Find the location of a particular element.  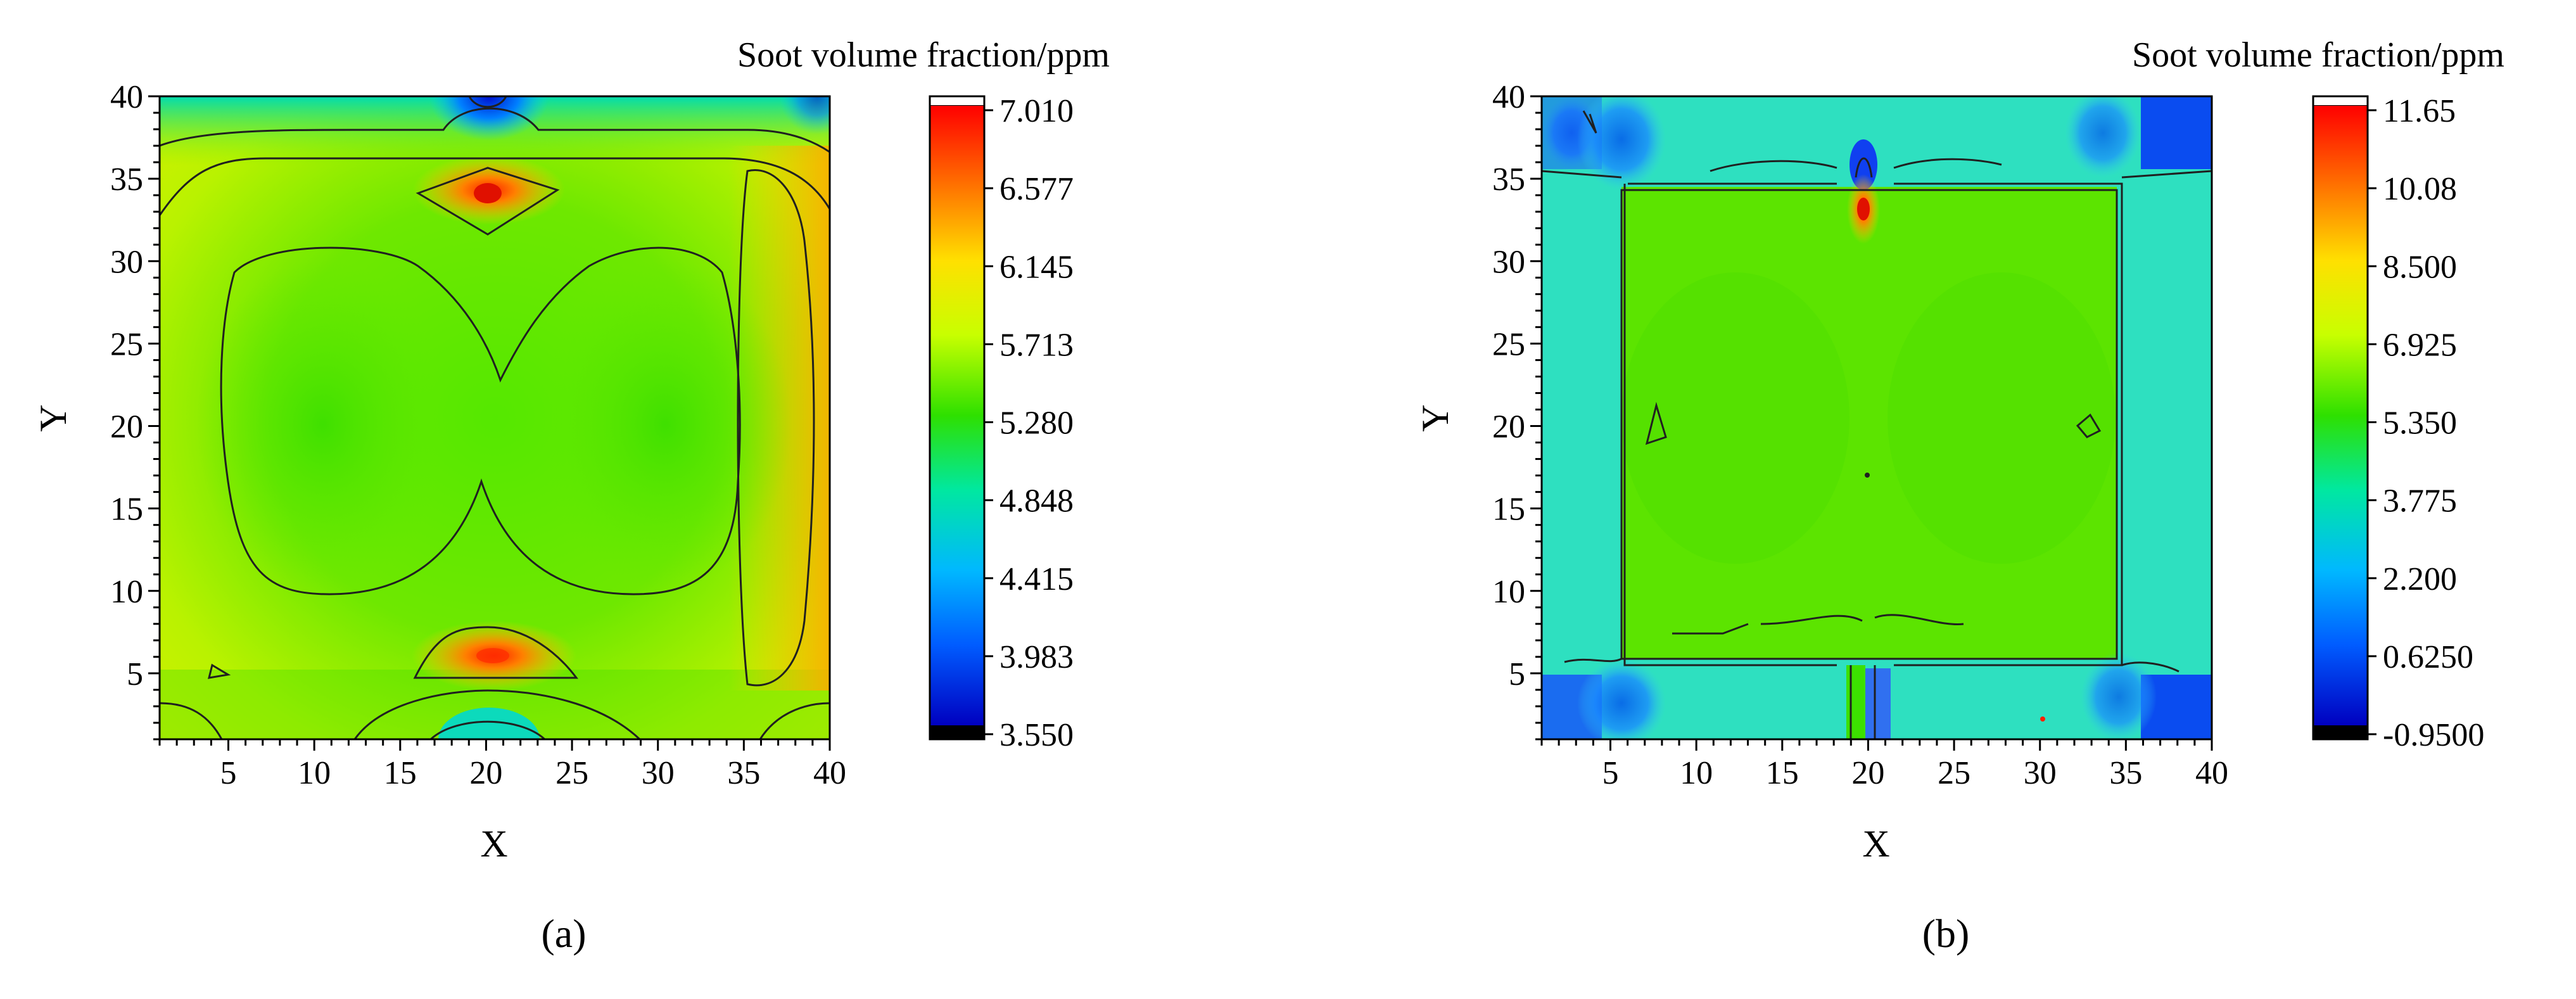

colorbar-tick-label: 4.415 is located at coordinates (1036, 579).